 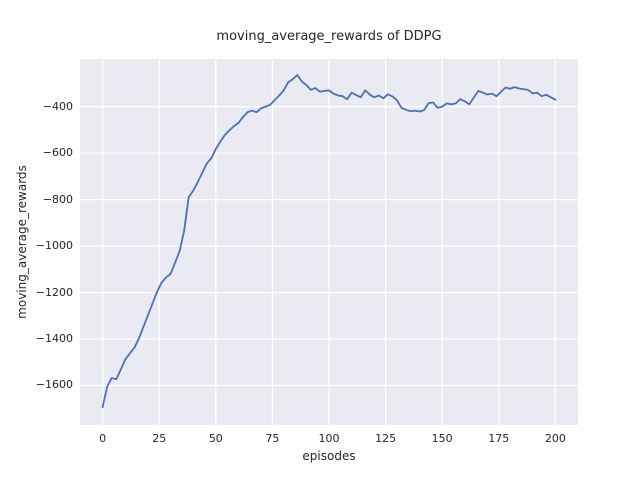 I want to click on x-tick-label: 150, so click(x=442, y=438).